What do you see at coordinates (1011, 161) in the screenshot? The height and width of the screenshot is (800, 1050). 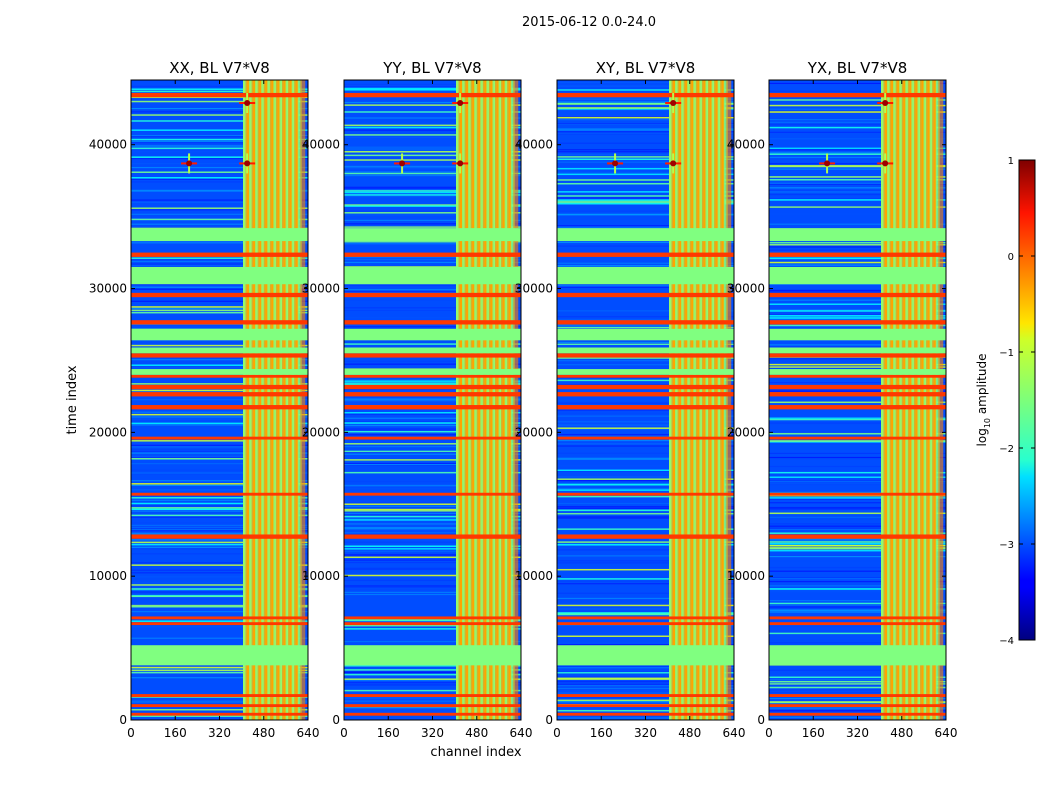 I see `colorbar-tick-label: 1` at bounding box center [1011, 161].